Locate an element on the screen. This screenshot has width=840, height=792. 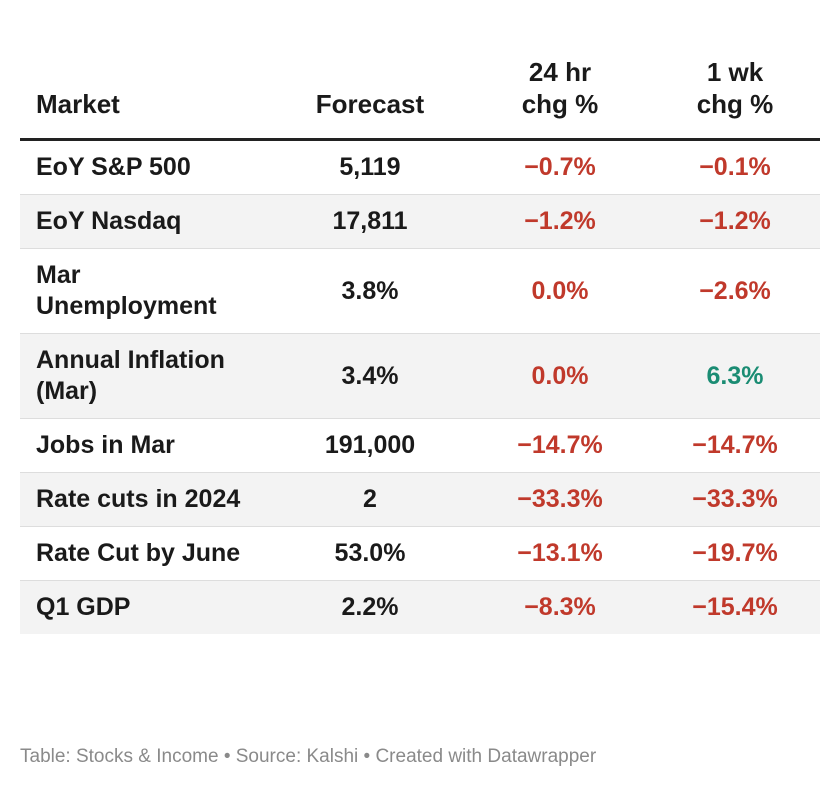
cell-market-label: Mar Unemployment is located at coordinates (126, 290).